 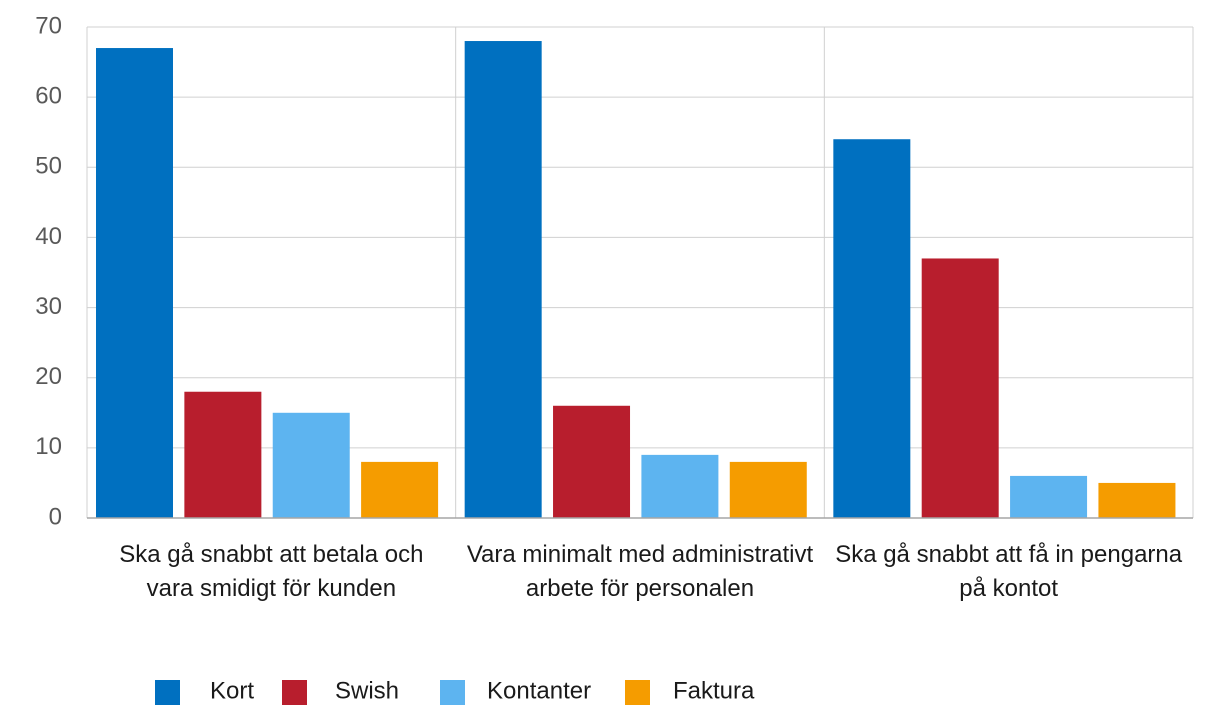 What do you see at coordinates (48, 95) in the screenshot?
I see `y-tick-label: 60` at bounding box center [48, 95].